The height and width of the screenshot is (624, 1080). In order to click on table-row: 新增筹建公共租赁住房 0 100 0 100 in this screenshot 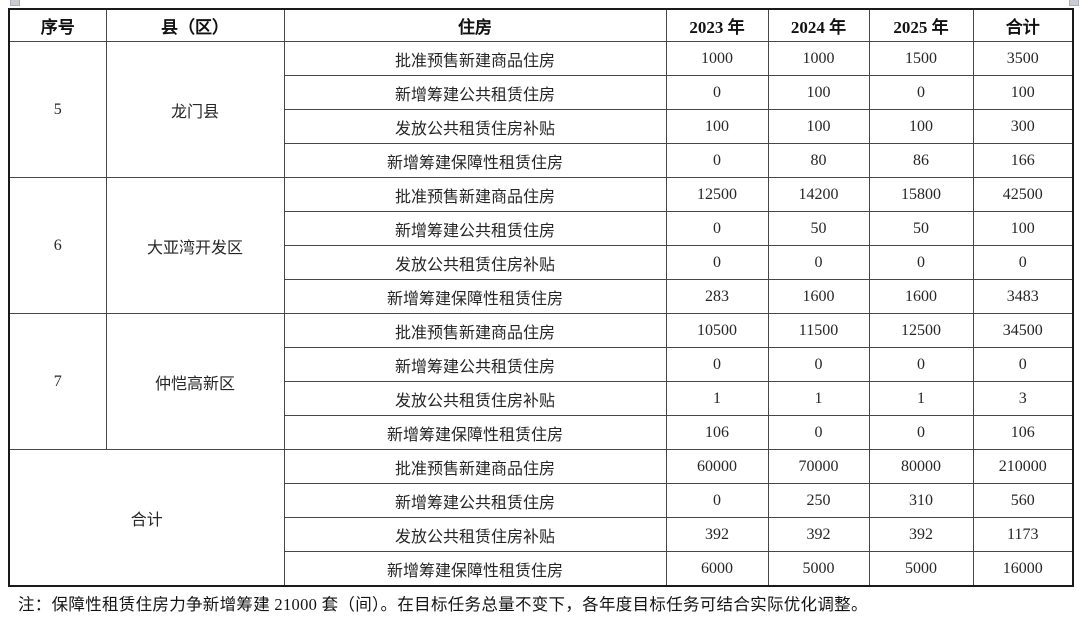, I will do `click(541, 92)`.